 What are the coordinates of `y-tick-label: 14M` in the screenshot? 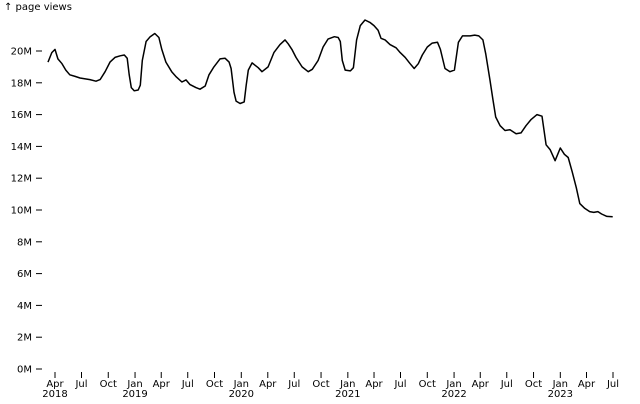 It's located at (21, 147).